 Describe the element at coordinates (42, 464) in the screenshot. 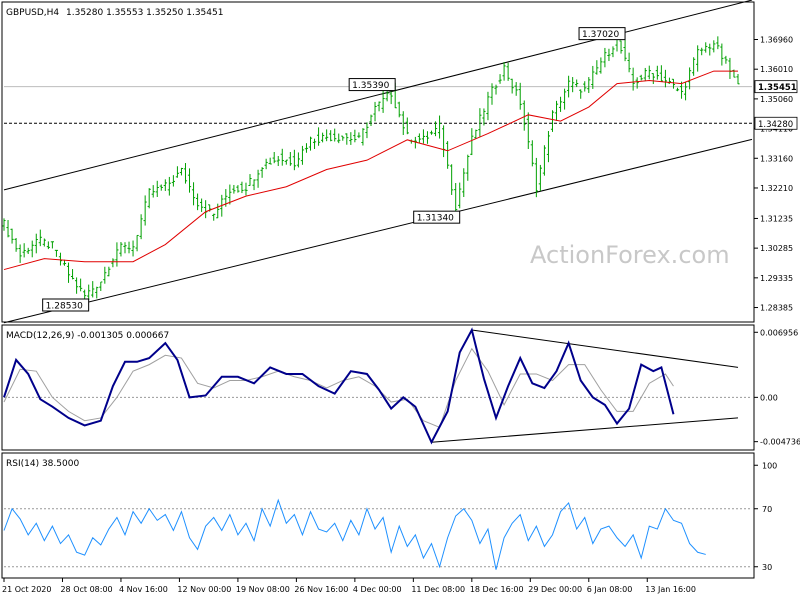

I see `rsi-header: RSI(14) 38.5000` at that location.